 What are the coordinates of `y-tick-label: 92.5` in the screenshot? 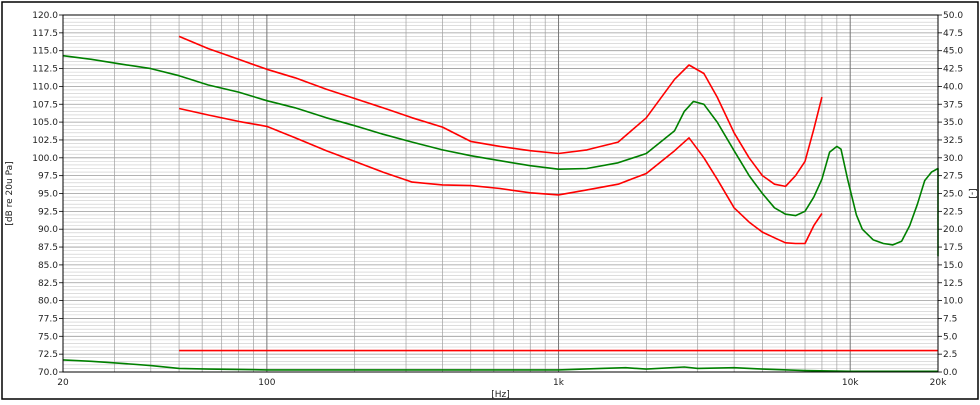 It's located at (48, 212).